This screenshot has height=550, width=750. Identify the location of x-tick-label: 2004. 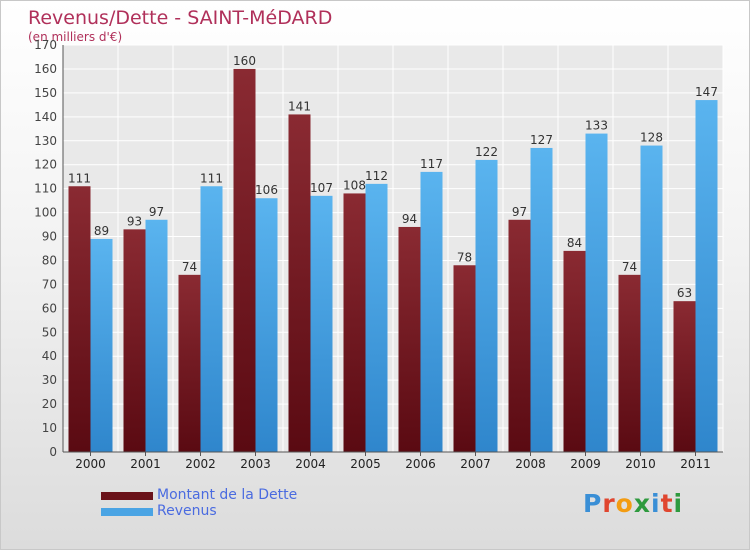
(310, 464).